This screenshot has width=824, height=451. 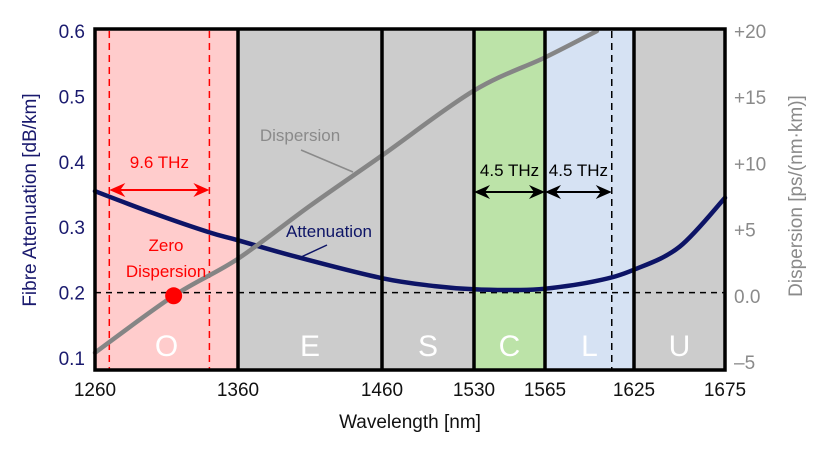 I want to click on y-right-tick-20: +20, so click(x=750, y=32).